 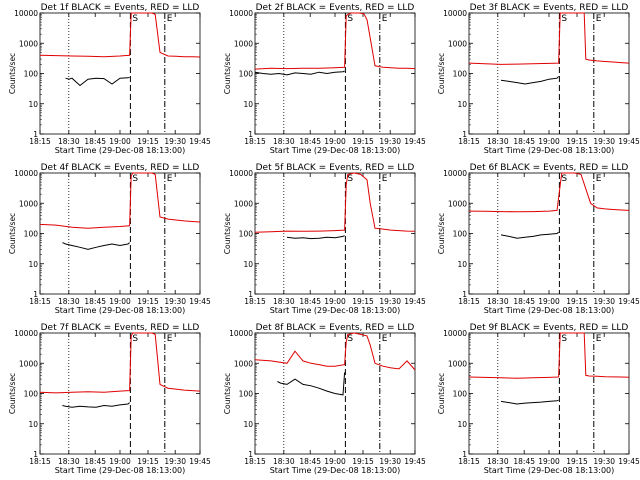 What do you see at coordinates (335, 328) in the screenshot?
I see `panel-title: Det 8f BLACK = Events, RED = LLD` at bounding box center [335, 328].